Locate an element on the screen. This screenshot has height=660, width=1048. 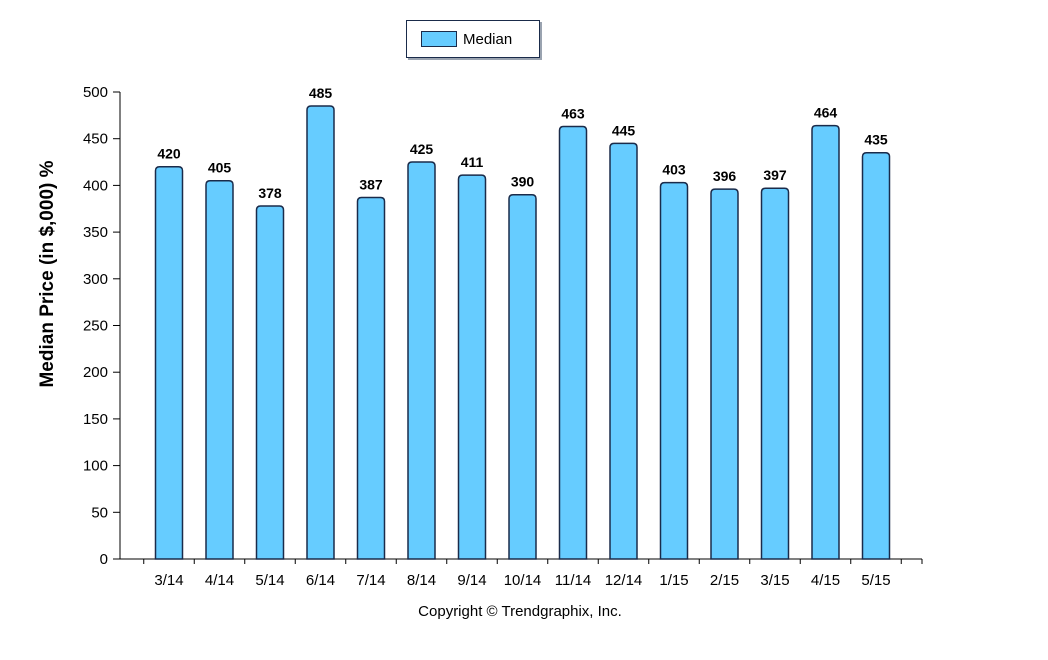
data-label: 420 is located at coordinates (169, 154).